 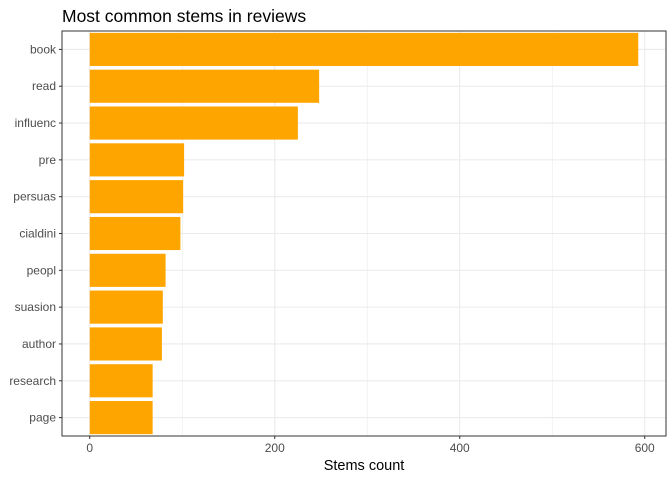 What do you see at coordinates (41, 270) in the screenshot?
I see `y-tick-label-peopl: peopl` at bounding box center [41, 270].